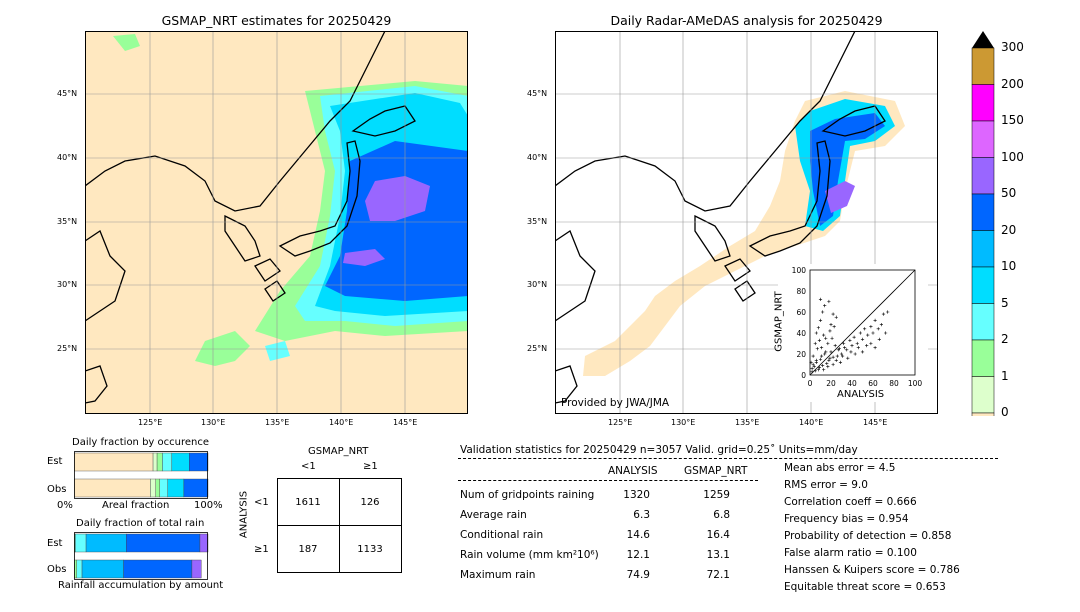  Describe the element at coordinates (747, 422) in the screenshot. I see `right-lon-label: 135°E` at that location.